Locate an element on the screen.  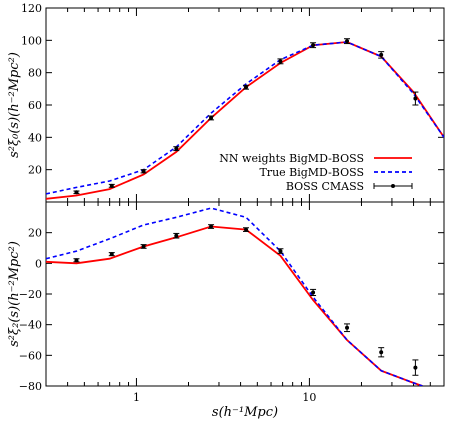
legend-swatch-point is located at coordinates (393, 186).